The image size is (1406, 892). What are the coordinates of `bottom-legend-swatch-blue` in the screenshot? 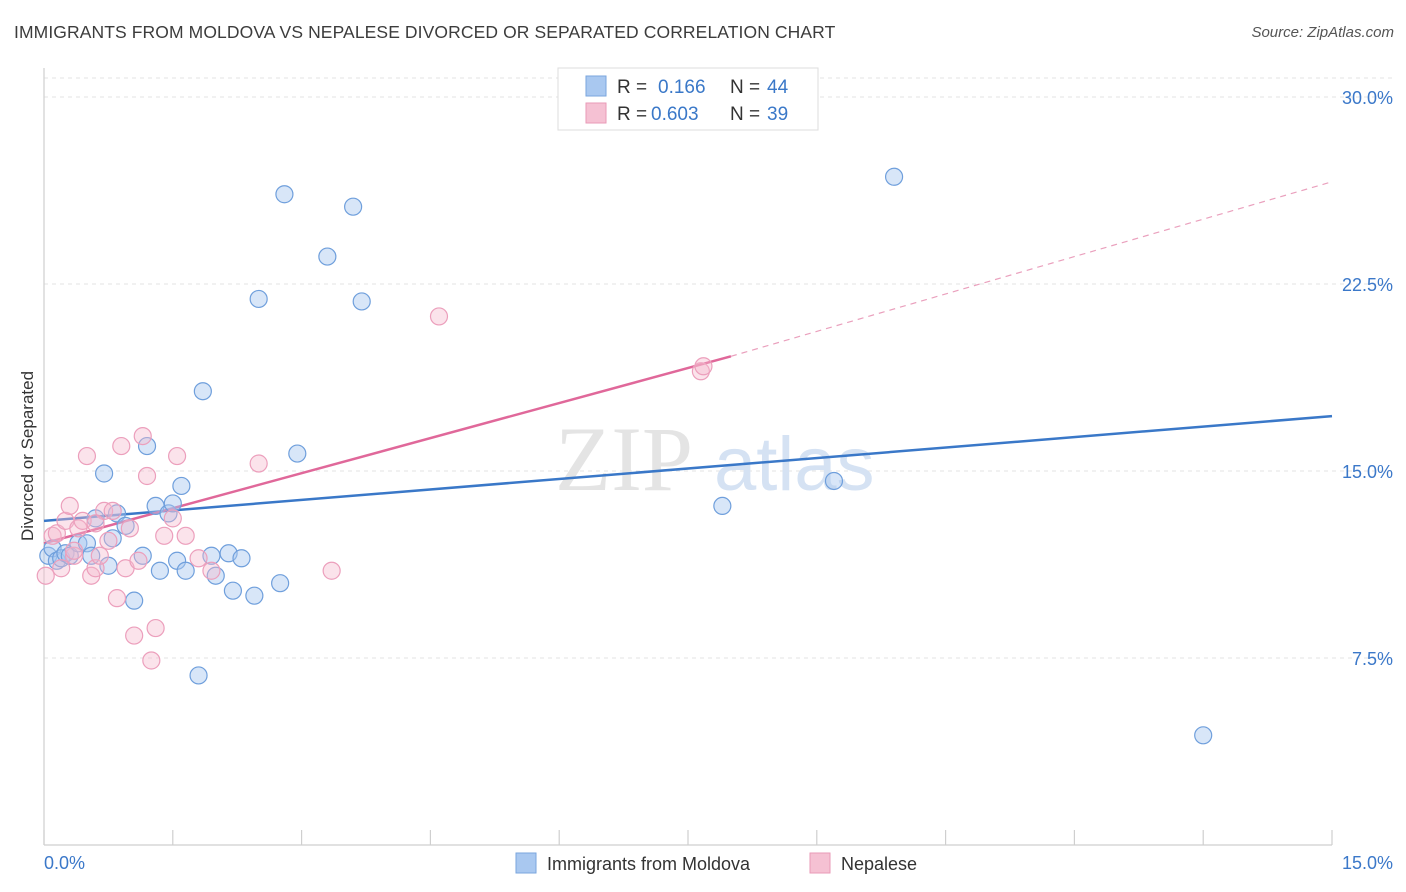 It's located at (526, 863).